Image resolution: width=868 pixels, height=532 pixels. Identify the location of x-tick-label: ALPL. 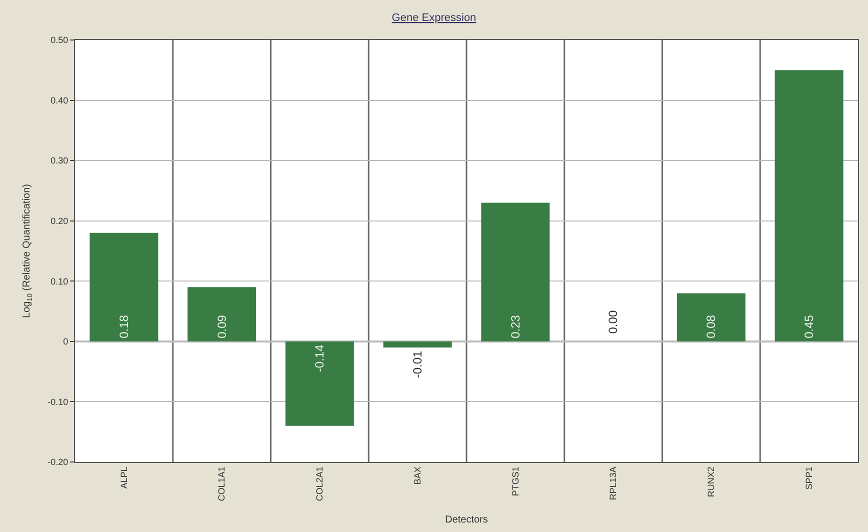
(123, 477).